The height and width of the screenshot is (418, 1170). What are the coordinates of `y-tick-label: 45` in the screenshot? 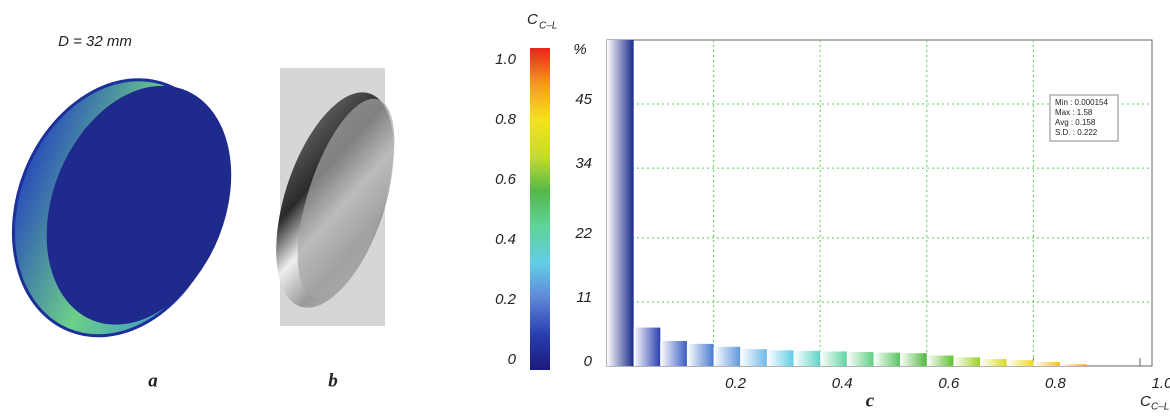 It's located at (583, 99).